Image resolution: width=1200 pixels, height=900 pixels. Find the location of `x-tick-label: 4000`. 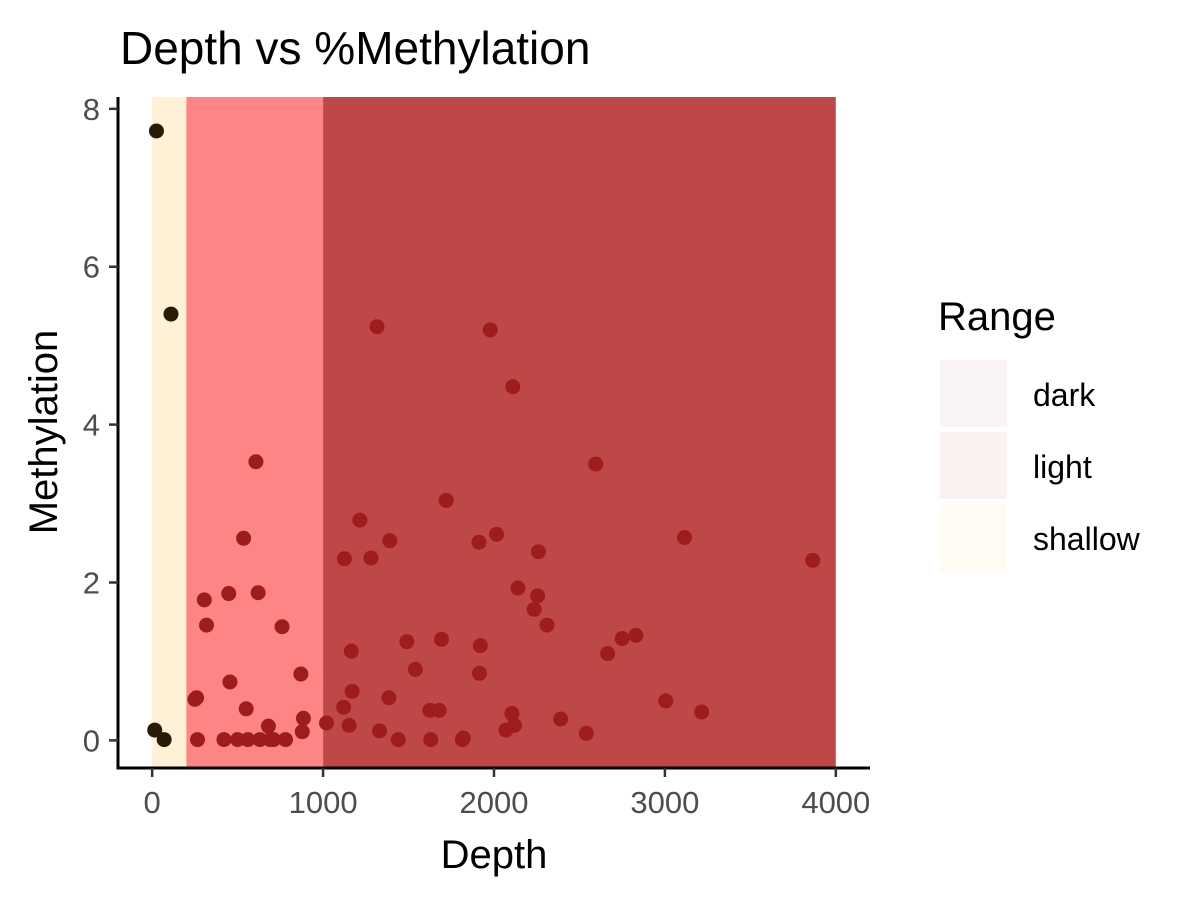

x-tick-label: 4000 is located at coordinates (835, 802).